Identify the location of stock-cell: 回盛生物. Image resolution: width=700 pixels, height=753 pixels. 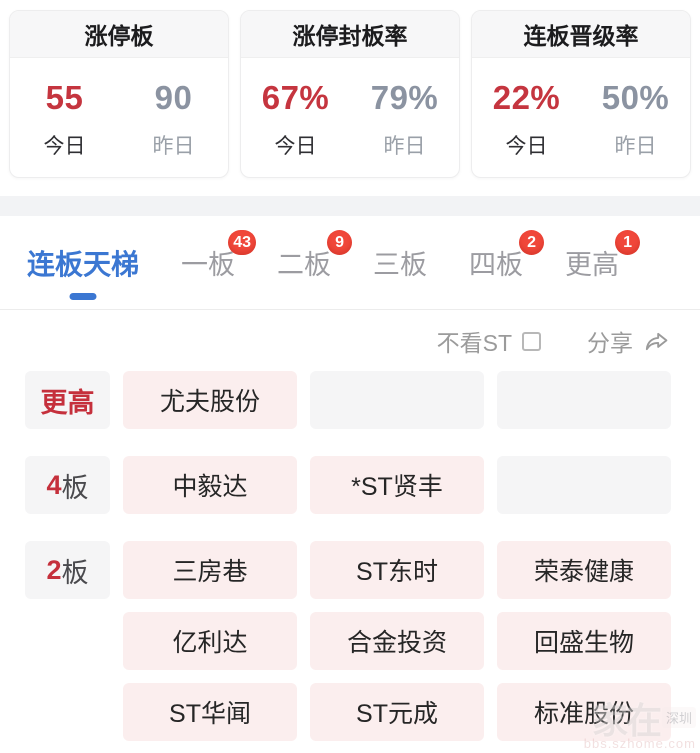
(584, 641).